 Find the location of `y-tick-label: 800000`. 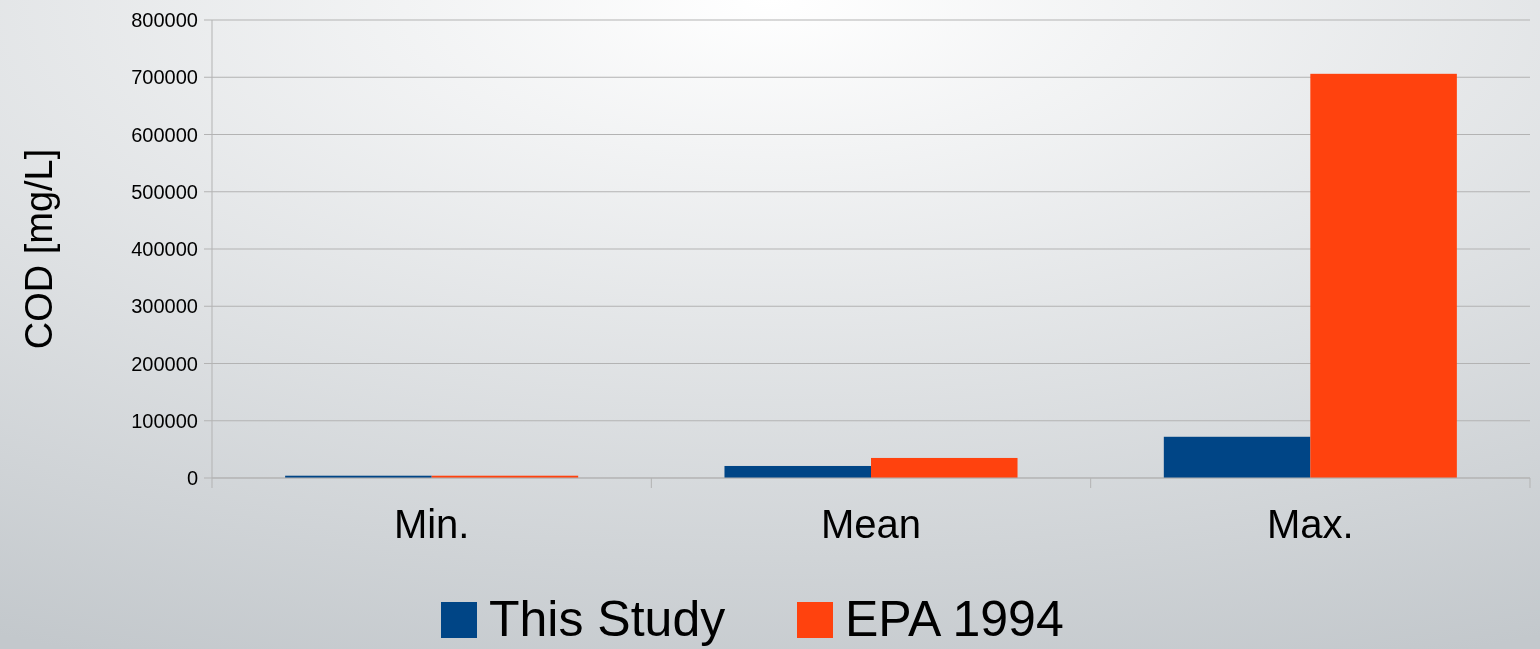

y-tick-label: 800000 is located at coordinates (164, 20).